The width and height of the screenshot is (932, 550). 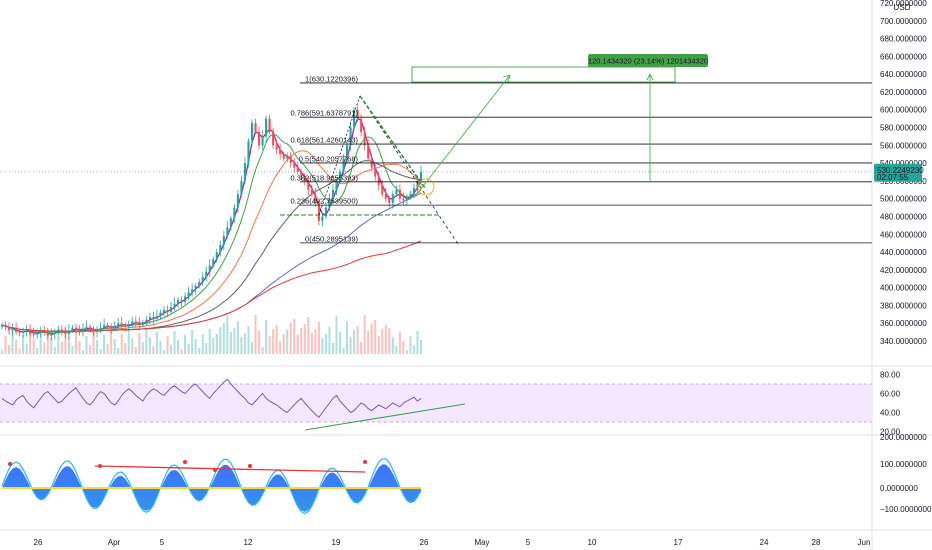 What do you see at coordinates (903, 305) in the screenshot?
I see `price-tick-label: 380.0000000` at bounding box center [903, 305].